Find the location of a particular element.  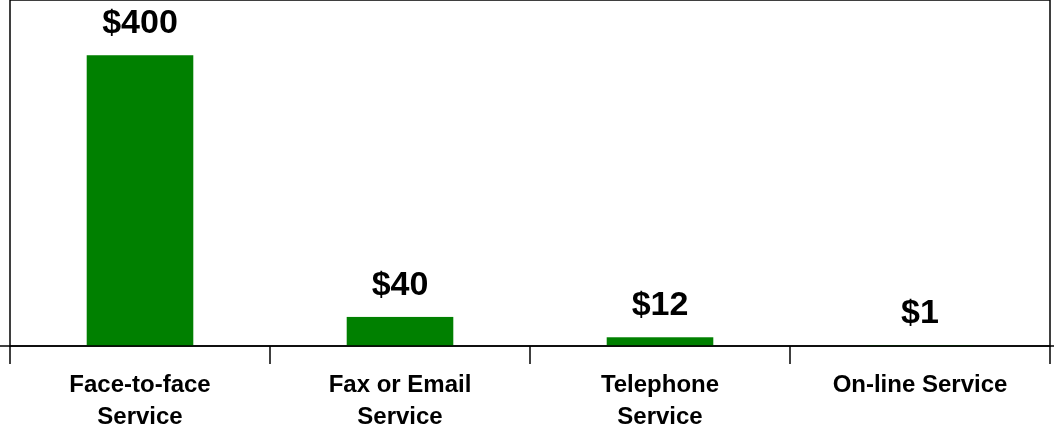

data-label: $400 is located at coordinates (140, 21).